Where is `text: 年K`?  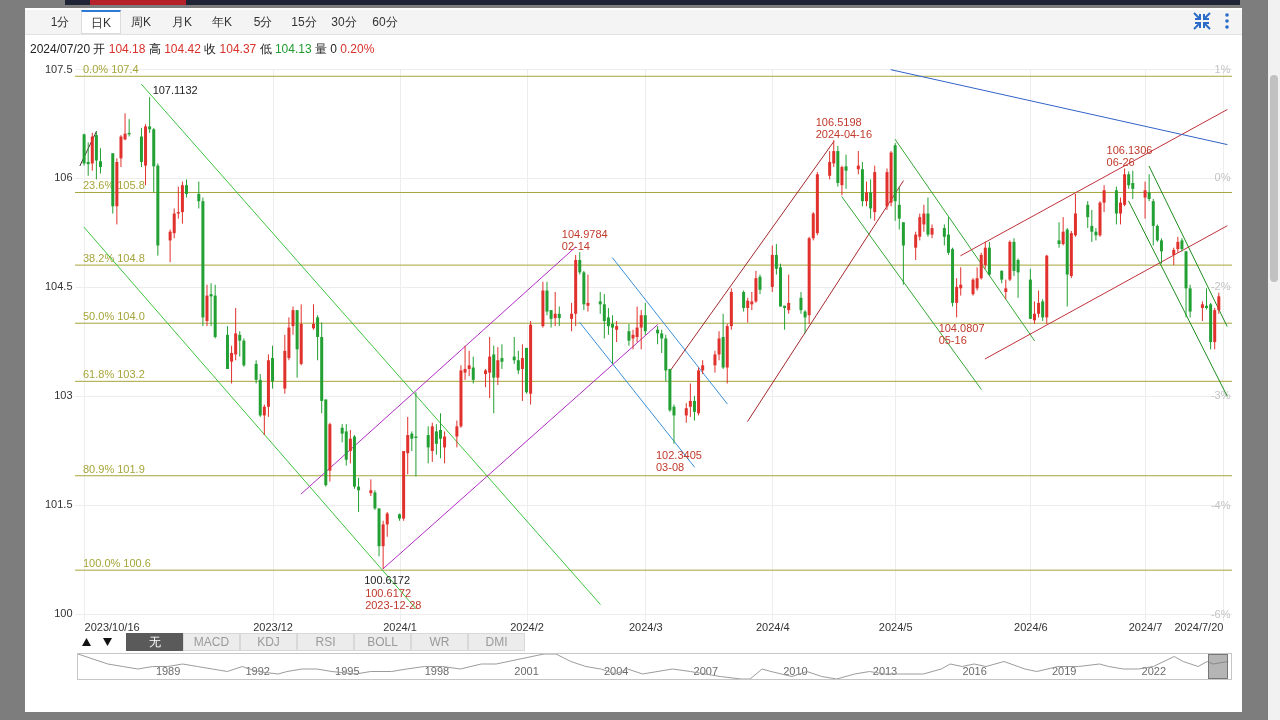
text: 年K is located at coordinates (222, 22).